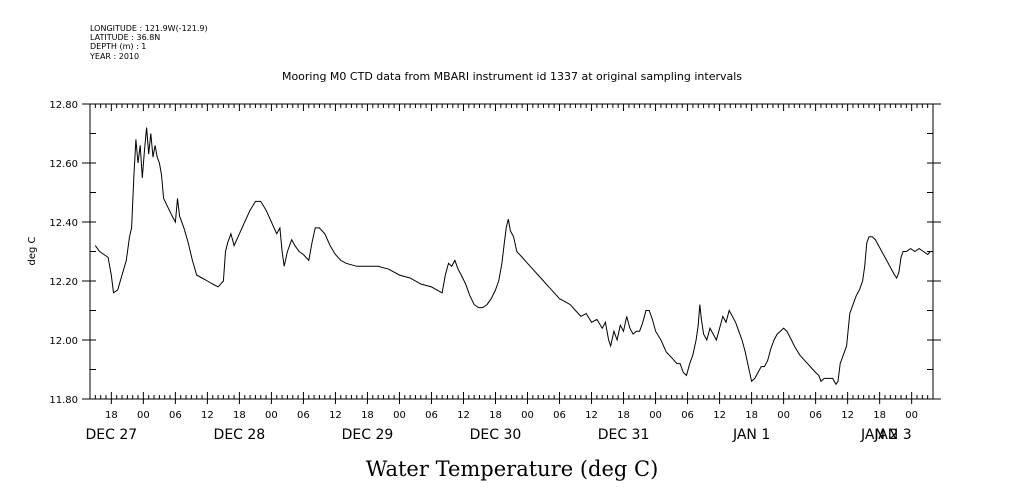 The image size is (1009, 504). Describe the element at coordinates (125, 37) in the screenshot. I see `meta-latitude: LATITUDE : 36.8N` at that location.